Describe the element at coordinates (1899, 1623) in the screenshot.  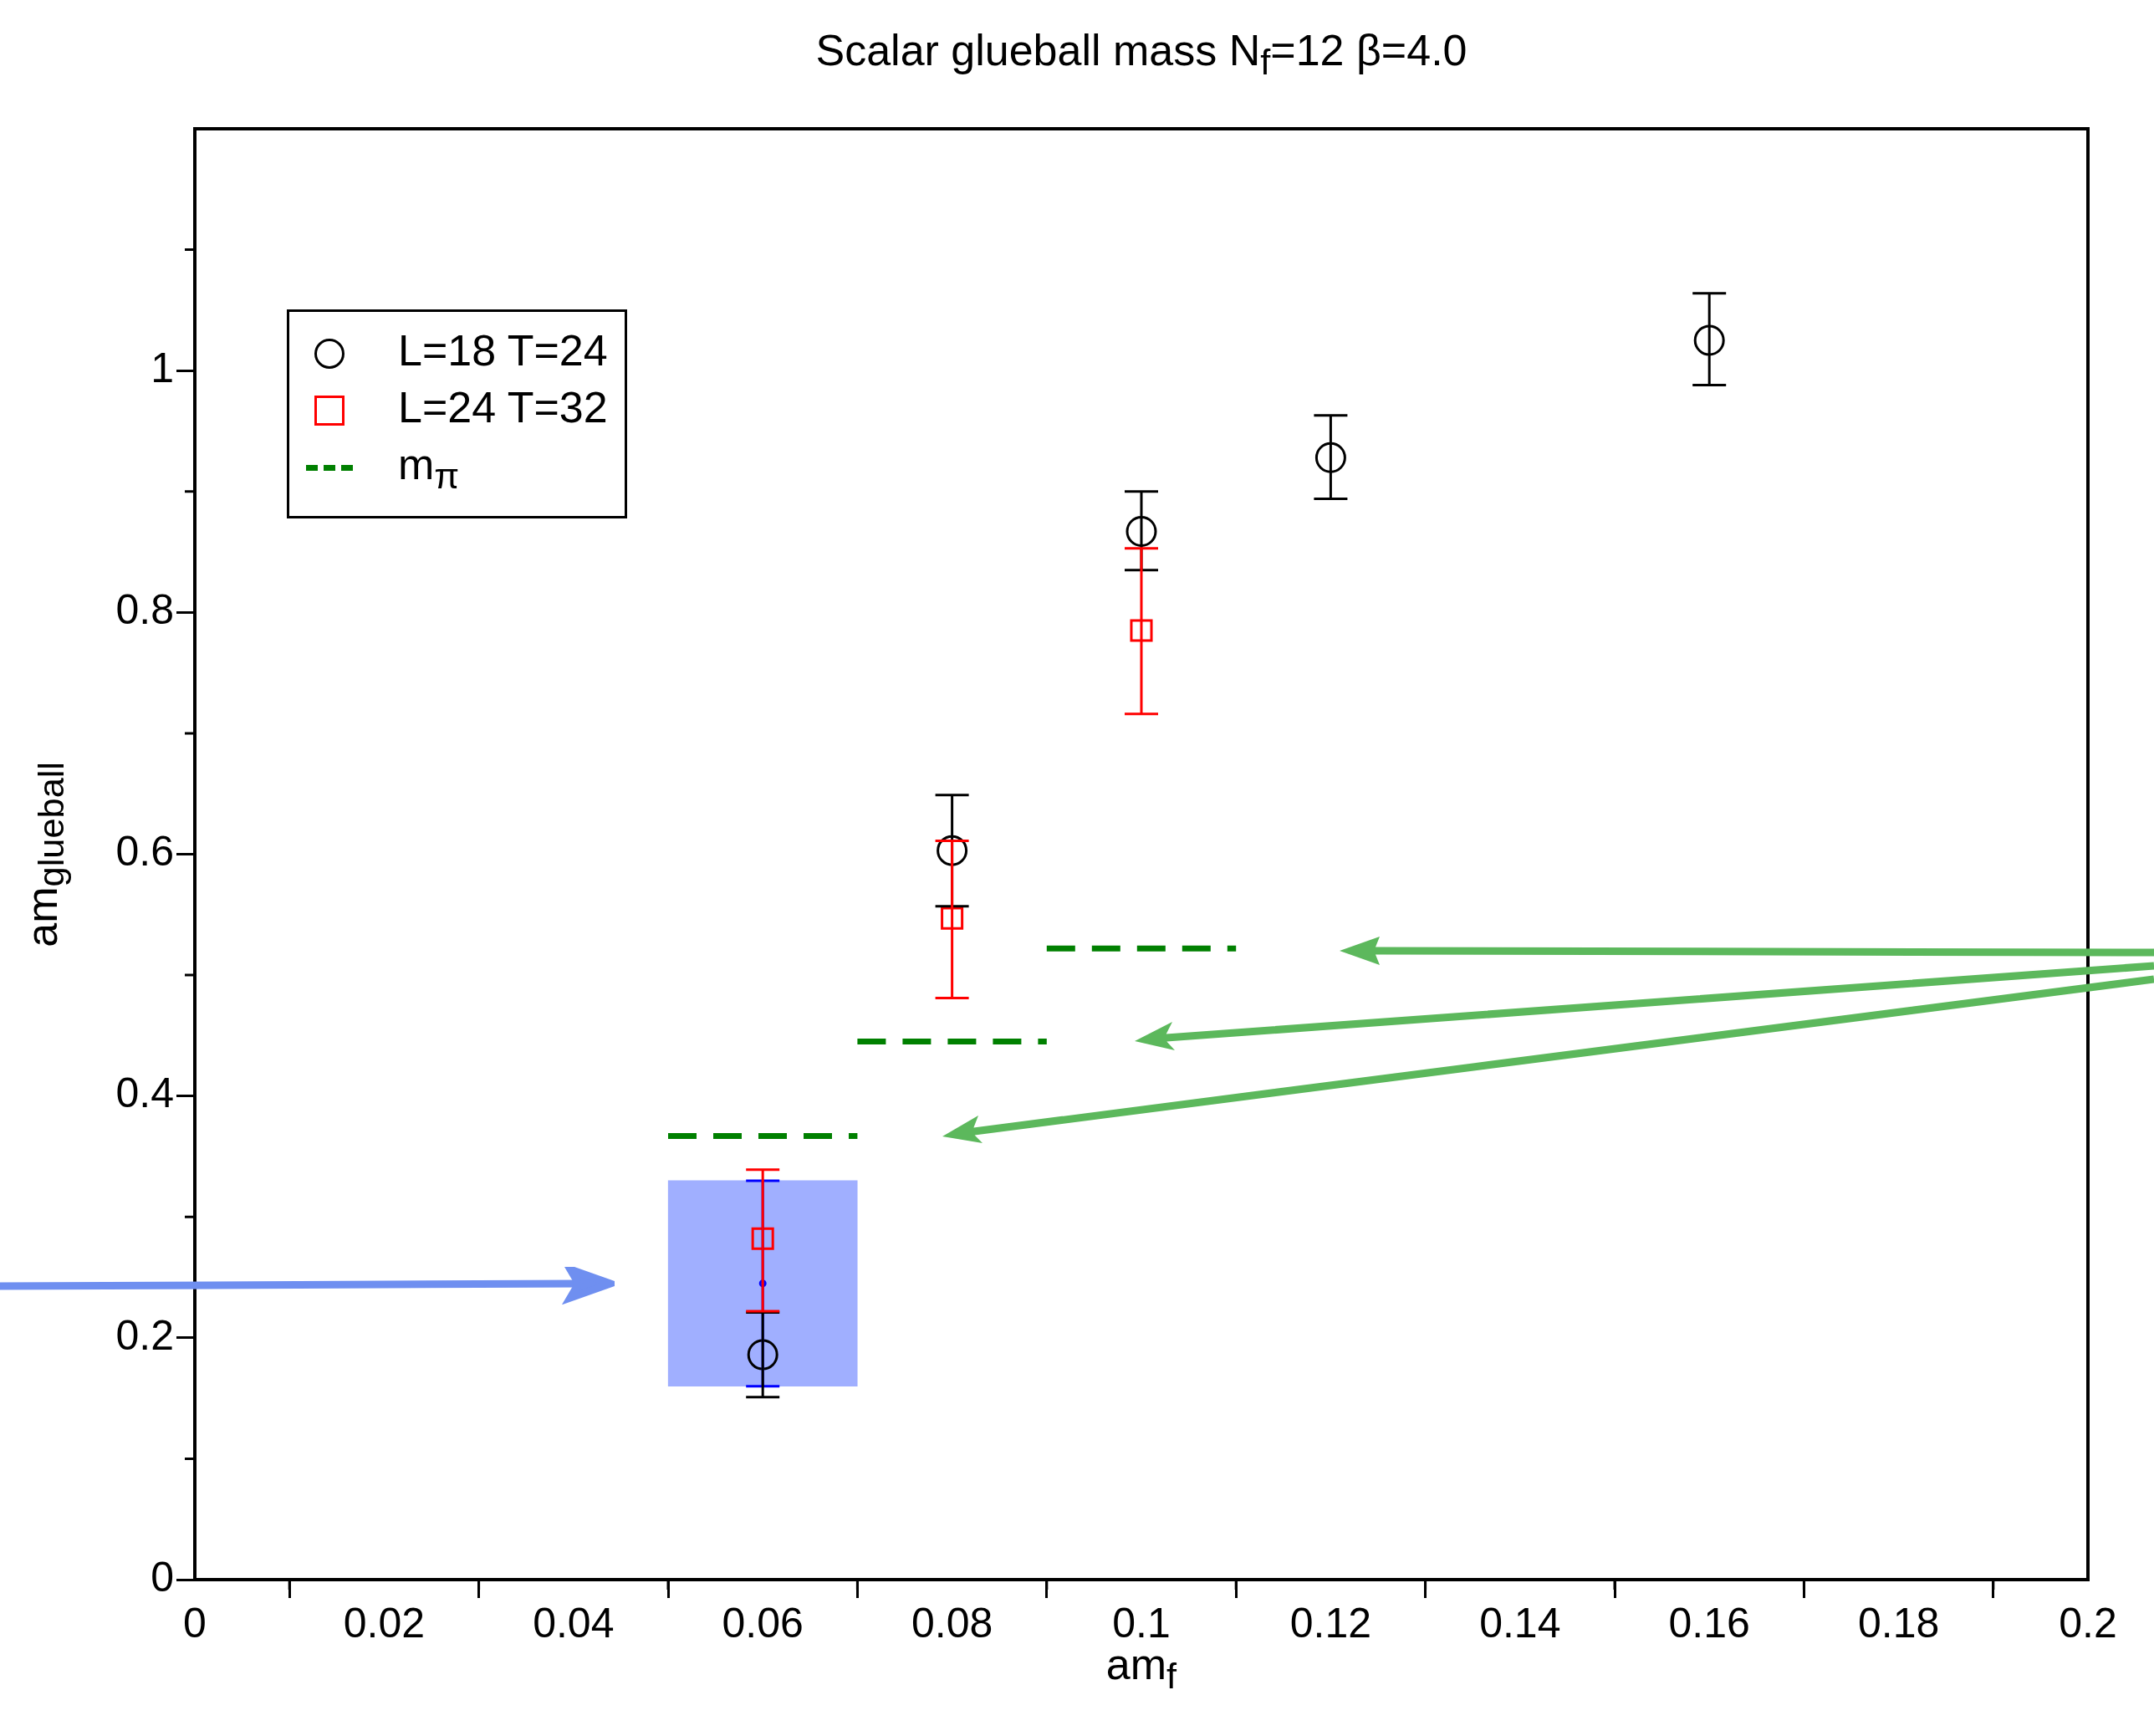
I see `x-tick-label: 0.18` at that location.